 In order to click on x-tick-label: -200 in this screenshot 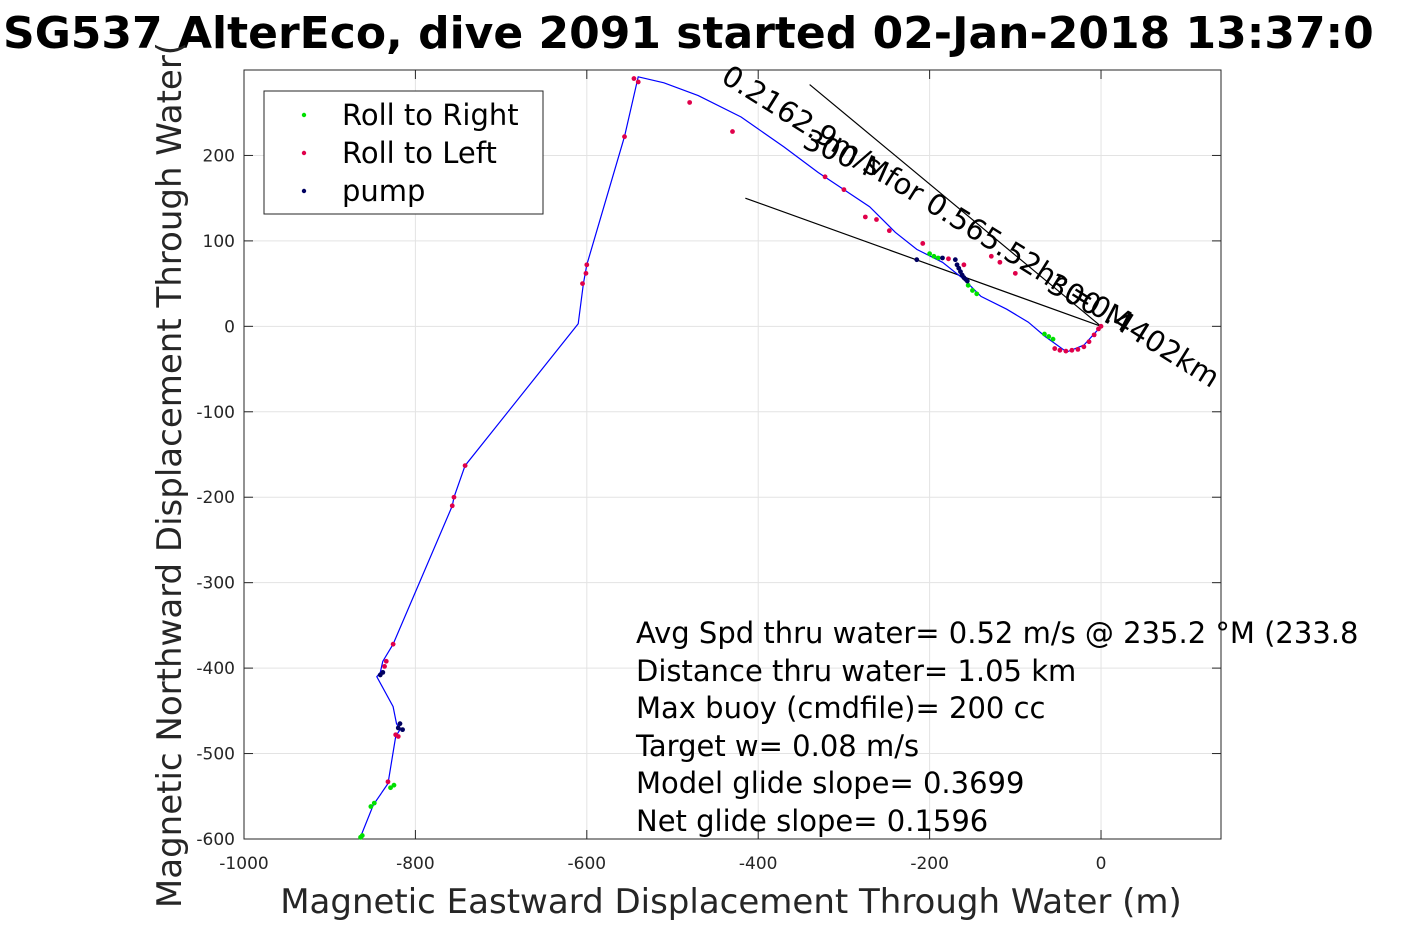, I will do `click(929, 864)`.